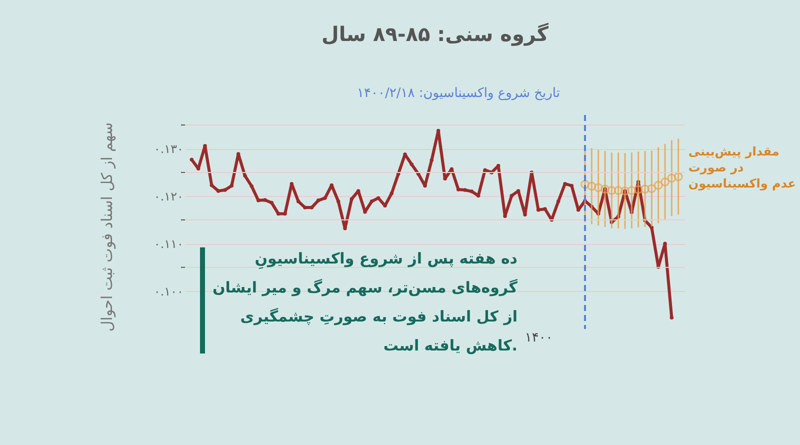  Describe the element at coordinates (169, 149) in the screenshot. I see `y-tick-label: ۰.۱۳۰` at that location.